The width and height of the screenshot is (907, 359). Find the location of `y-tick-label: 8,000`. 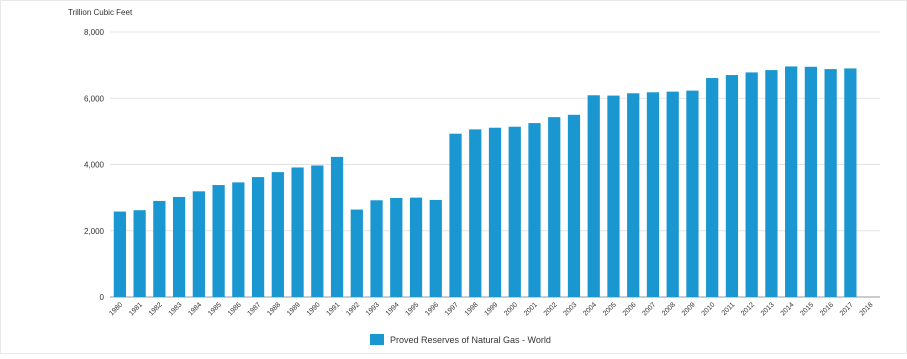

y-tick-label: 8,000 is located at coordinates (94, 32).